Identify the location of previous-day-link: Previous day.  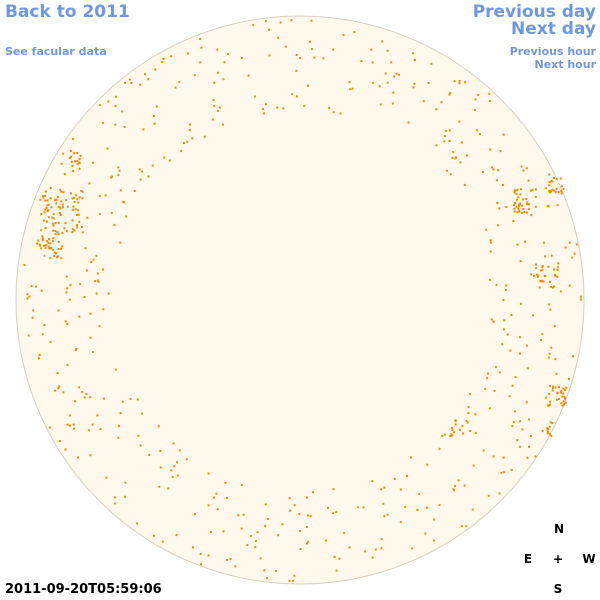
(534, 12).